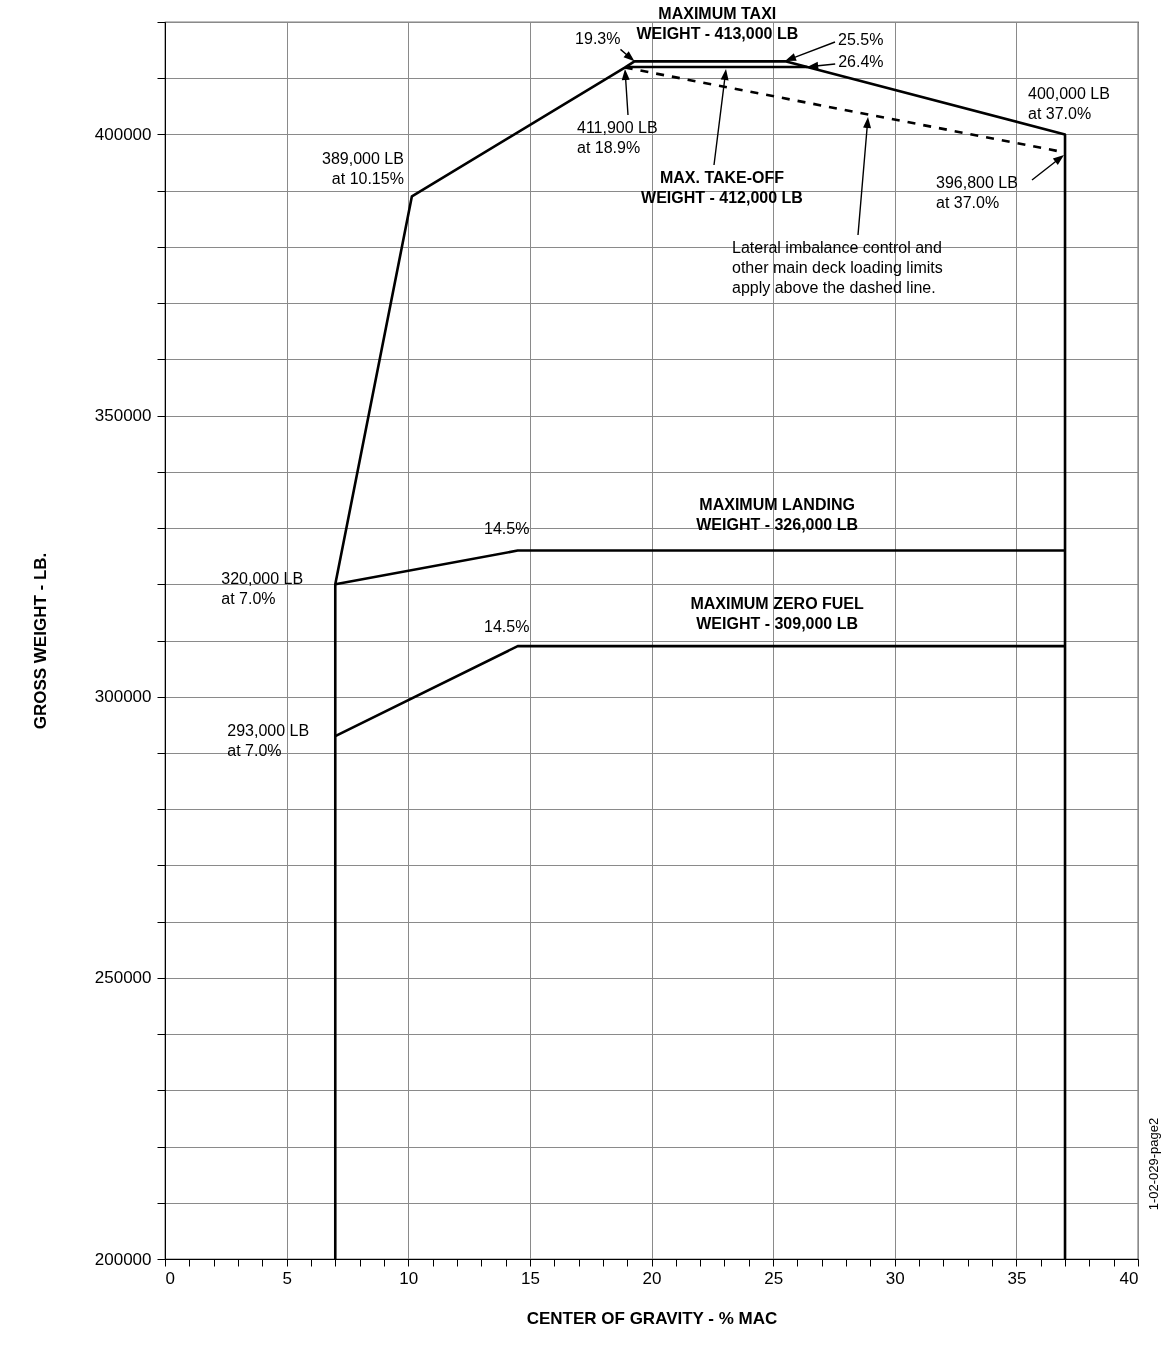 The width and height of the screenshot is (1176, 1353). Describe the element at coordinates (530, 1278) in the screenshot. I see `x-tick-label: 15` at that location.